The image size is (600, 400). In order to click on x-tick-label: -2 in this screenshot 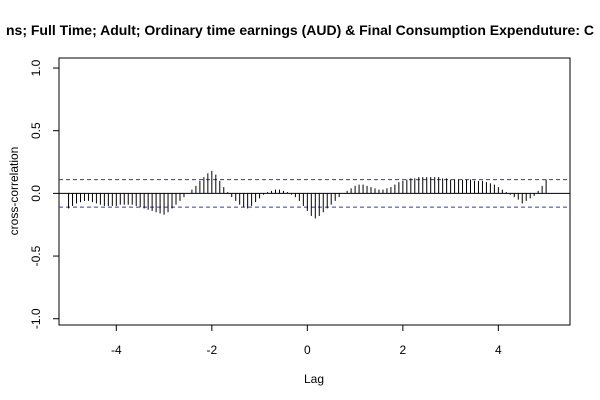, I will do `click(211, 350)`.